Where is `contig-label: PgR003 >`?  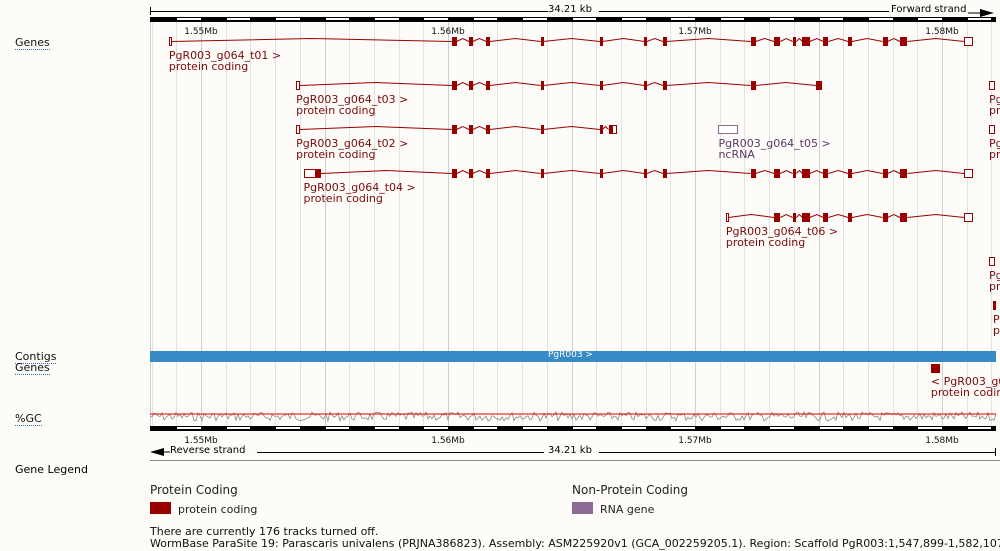 contig-label: PgR003 > is located at coordinates (570, 355).